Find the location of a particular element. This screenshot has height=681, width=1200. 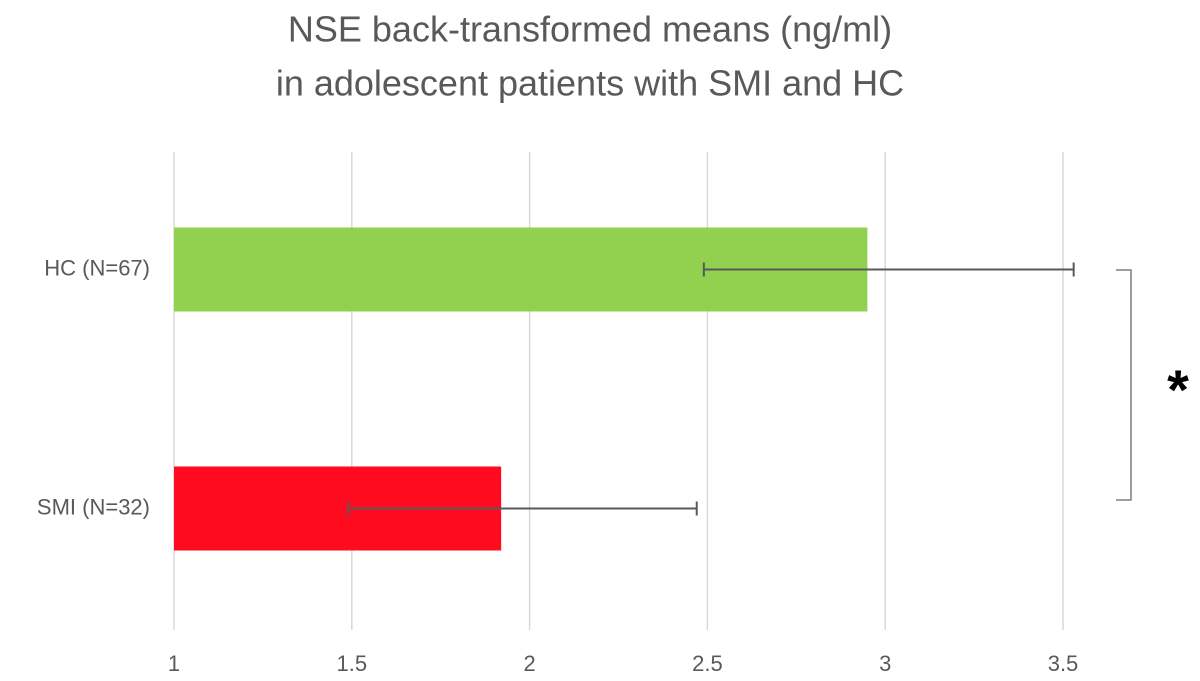

significance-bracket is located at coordinates (1124, 385).